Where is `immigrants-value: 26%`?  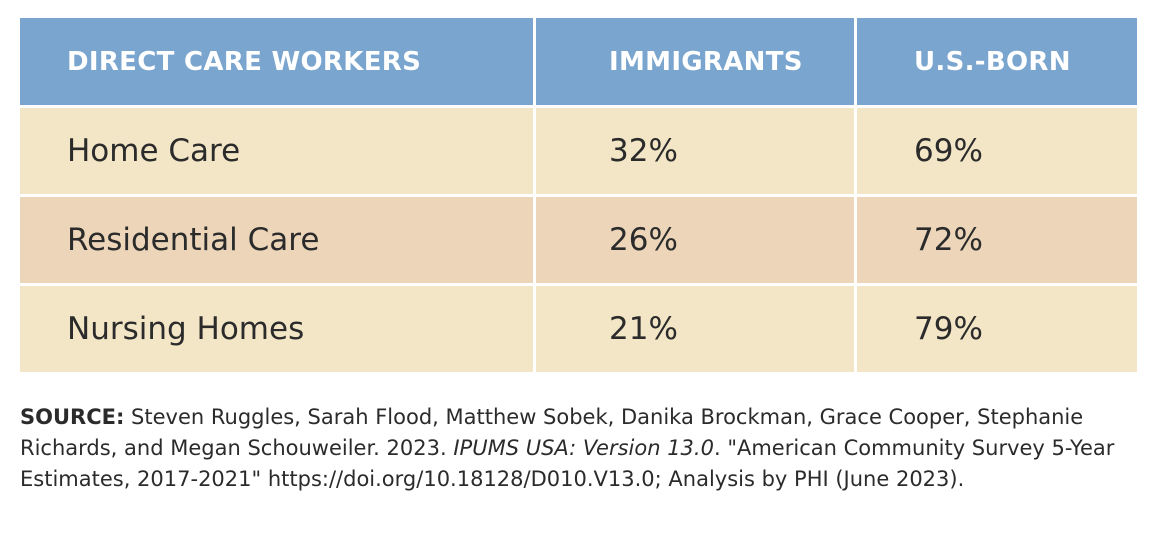 immigrants-value: 26% is located at coordinates (695, 240).